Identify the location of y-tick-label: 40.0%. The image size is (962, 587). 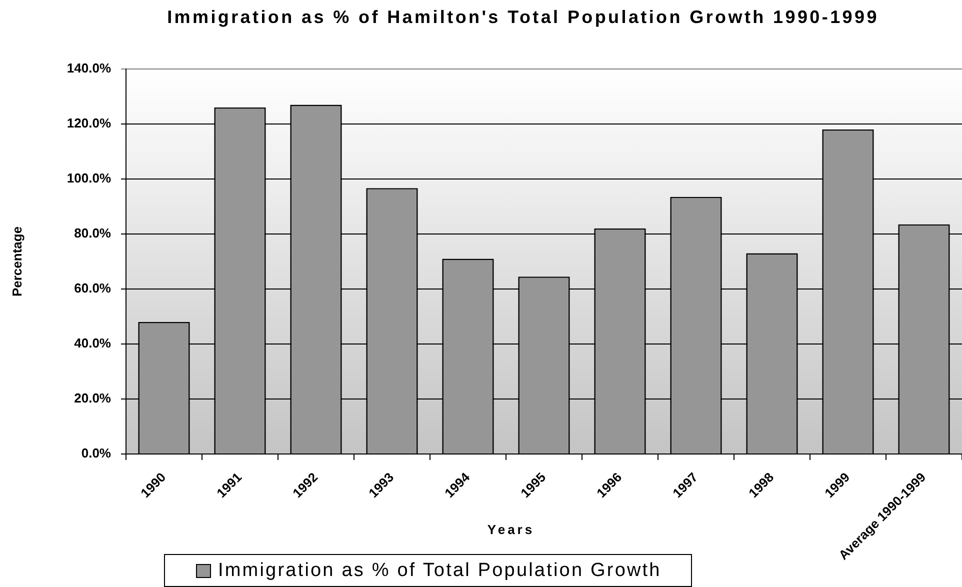
(93, 343).